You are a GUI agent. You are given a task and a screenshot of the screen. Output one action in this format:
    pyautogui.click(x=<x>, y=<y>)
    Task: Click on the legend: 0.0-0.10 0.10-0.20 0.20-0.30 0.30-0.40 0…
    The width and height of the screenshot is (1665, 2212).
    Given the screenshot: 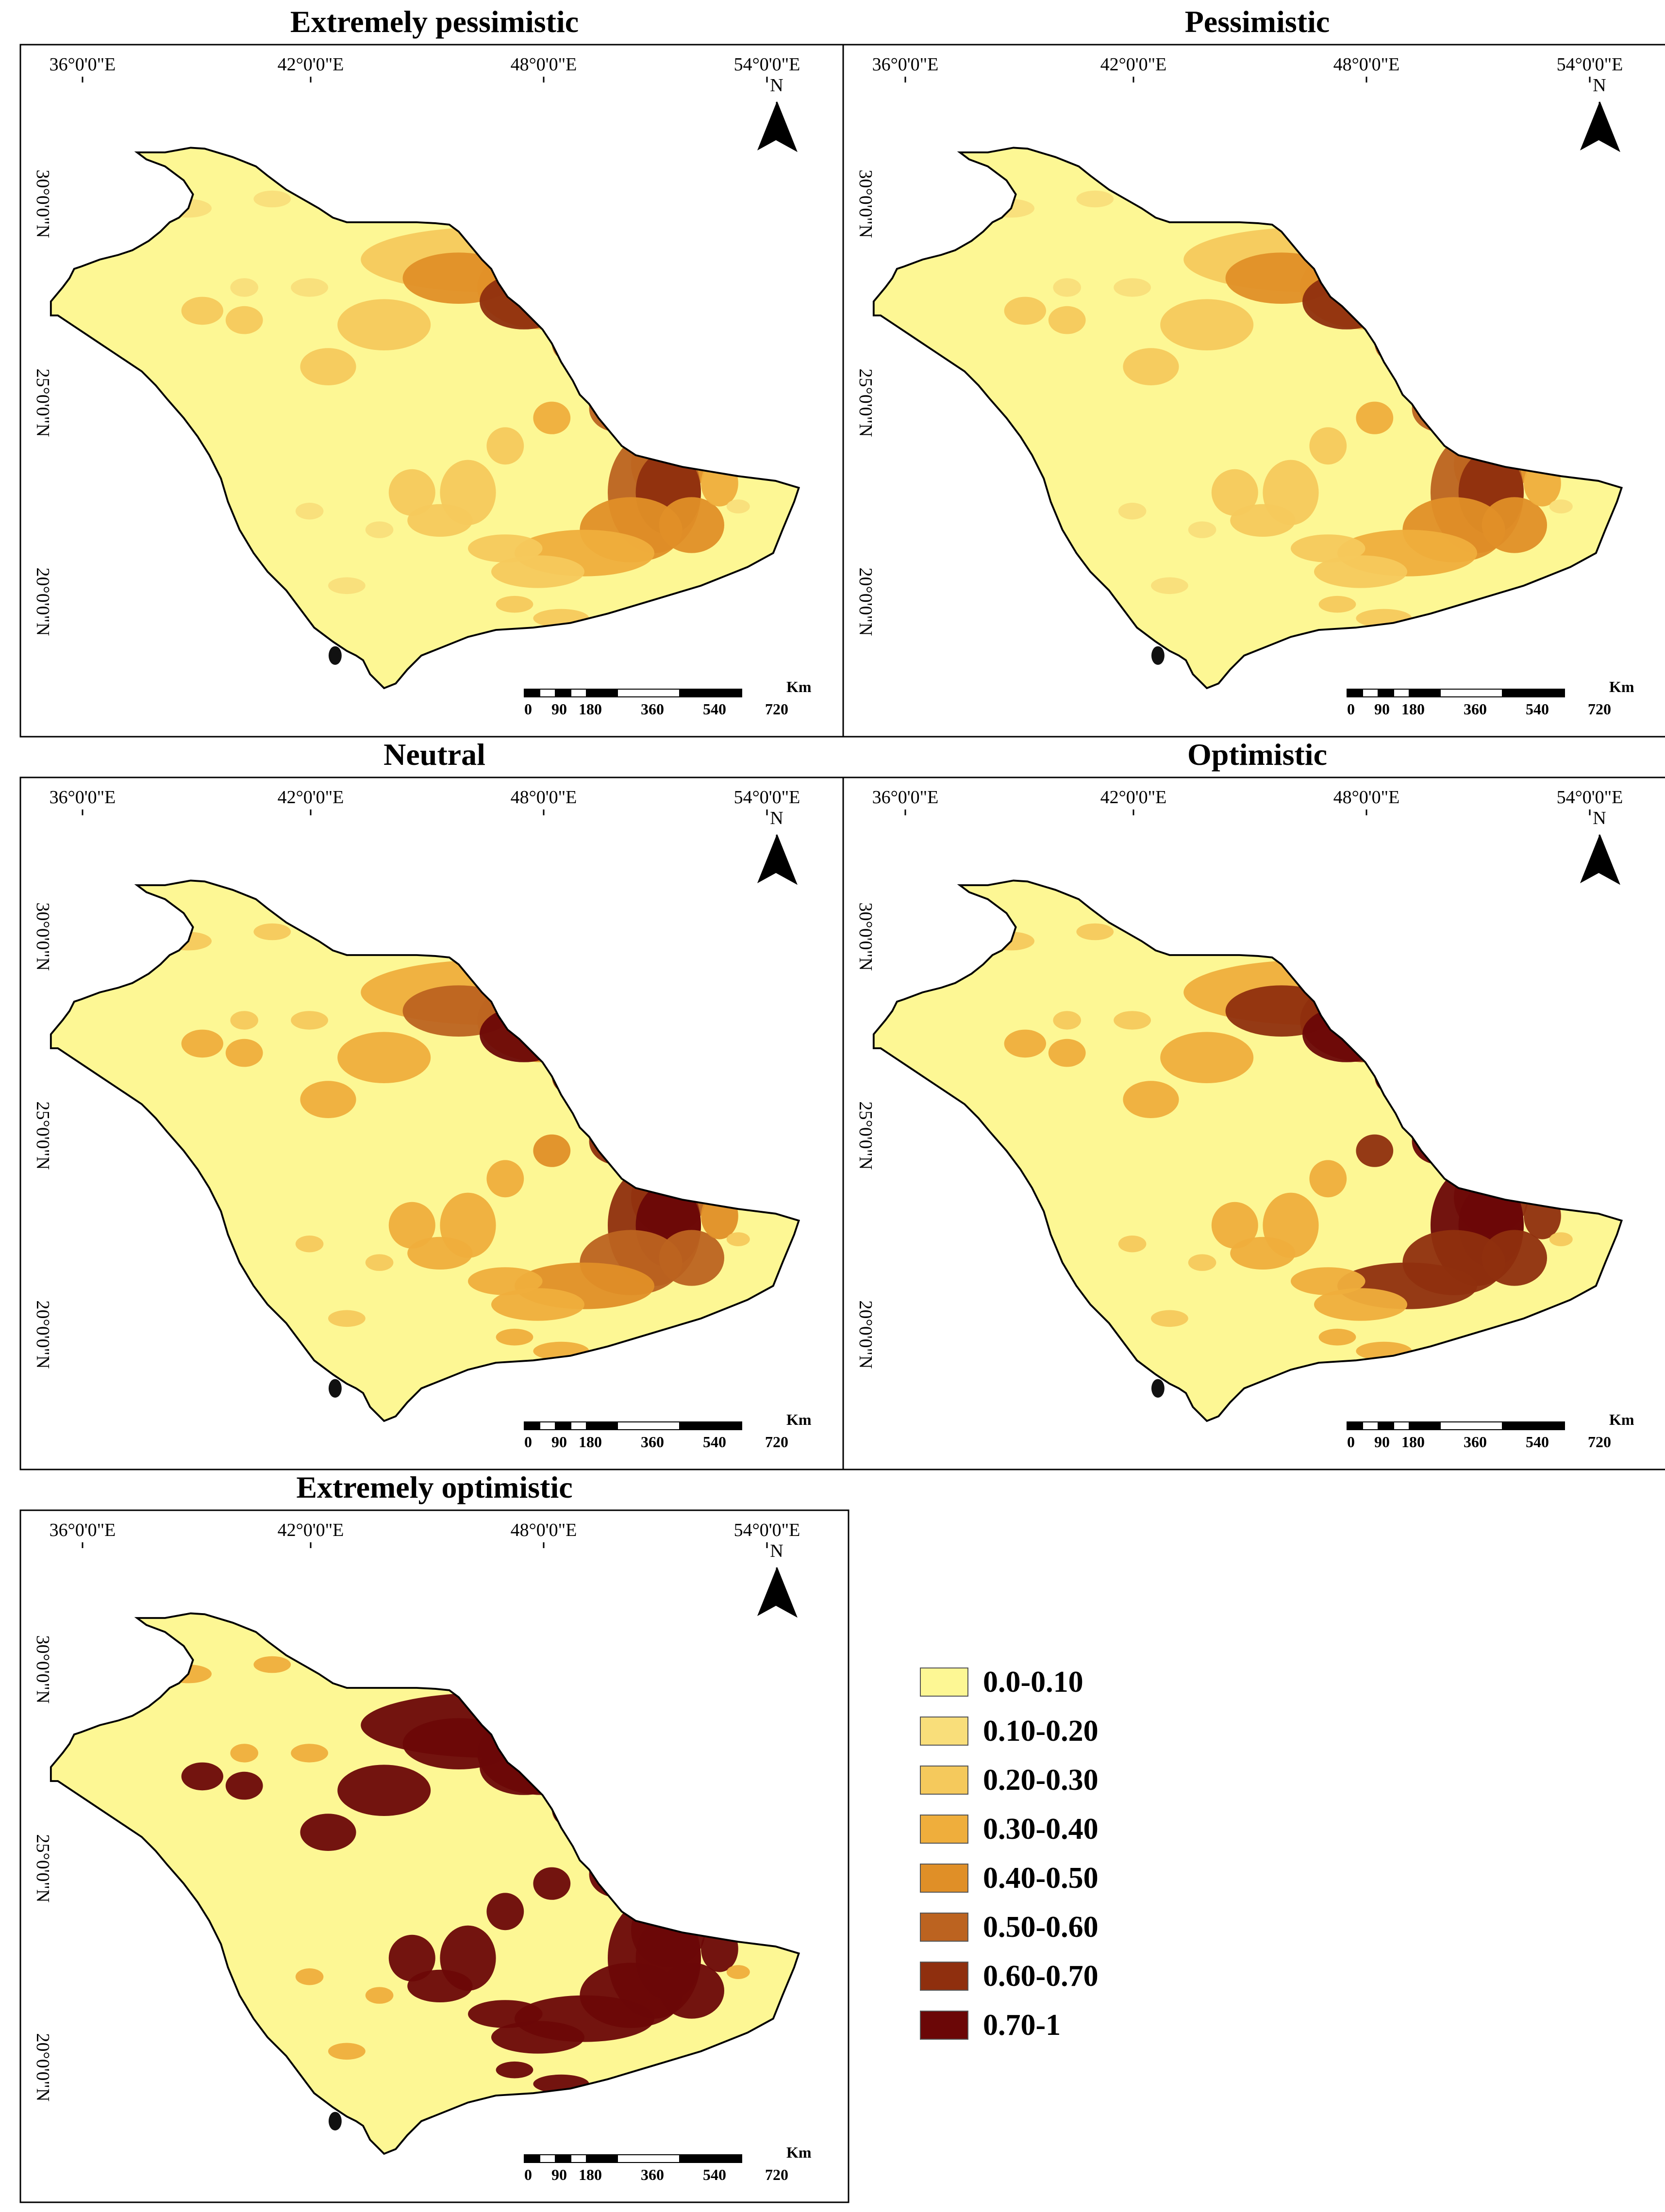 What is the action you would take?
    pyautogui.click(x=1046, y=1855)
    